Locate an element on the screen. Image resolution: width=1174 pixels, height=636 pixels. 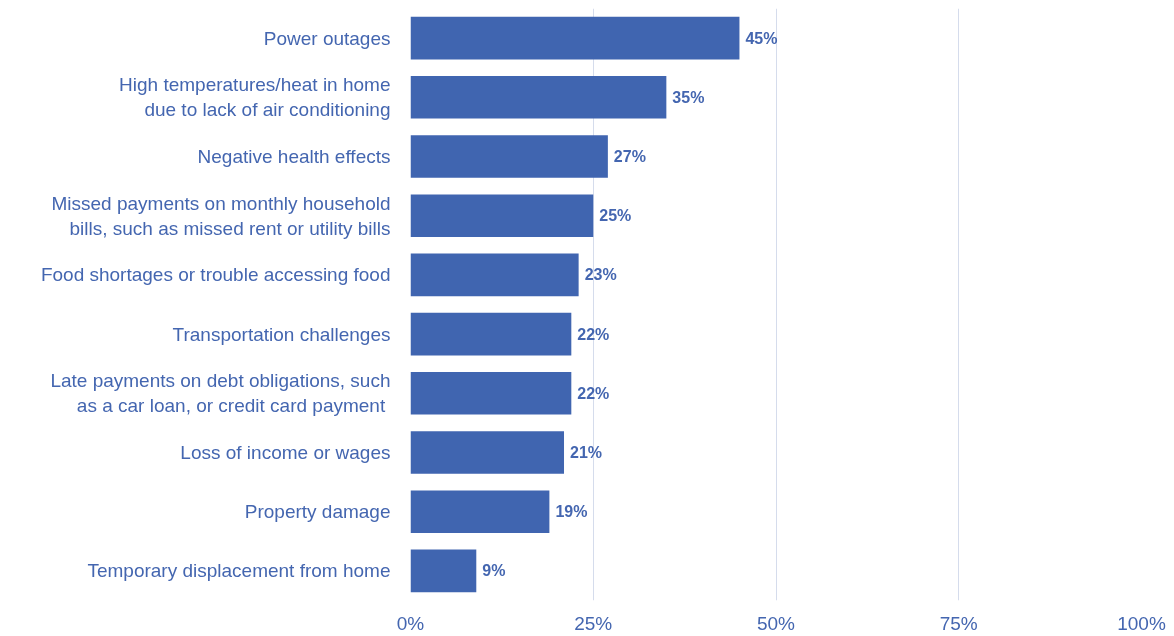
y-tick-label: Power outages is located at coordinates (327, 38).